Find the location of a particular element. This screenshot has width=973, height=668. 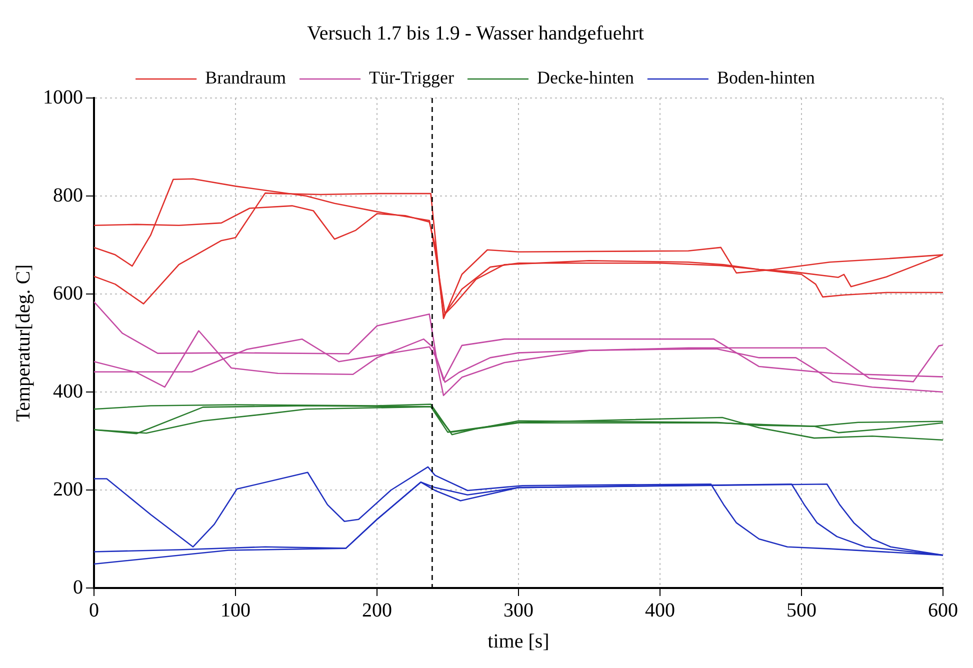

y-tick-label: 800 is located at coordinates (68, 195).